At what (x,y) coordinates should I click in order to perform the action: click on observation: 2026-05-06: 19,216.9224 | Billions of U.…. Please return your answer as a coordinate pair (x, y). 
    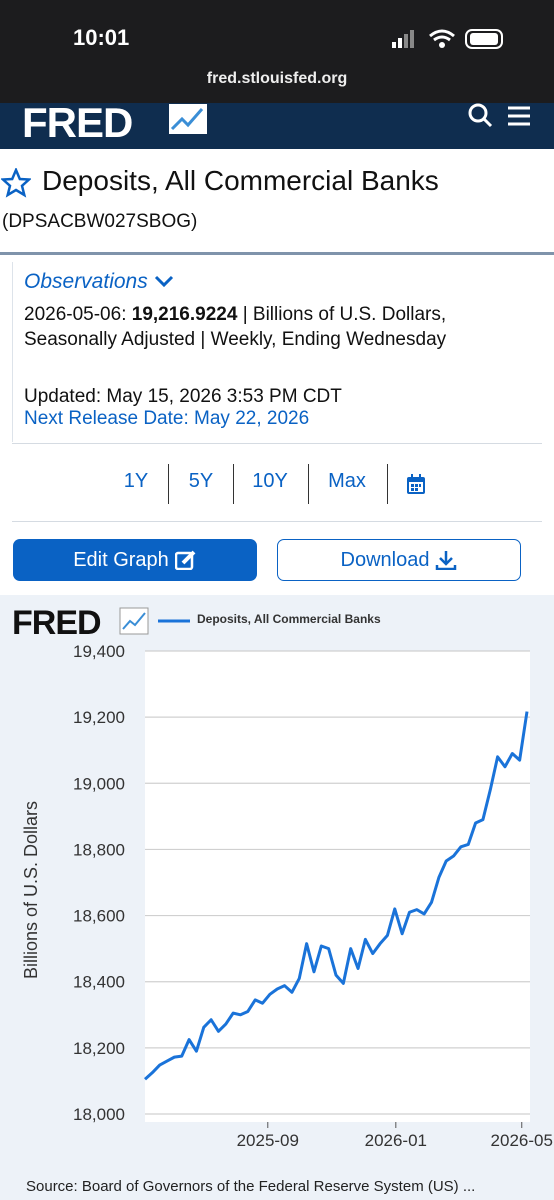
    Looking at the image, I should click on (259, 327).